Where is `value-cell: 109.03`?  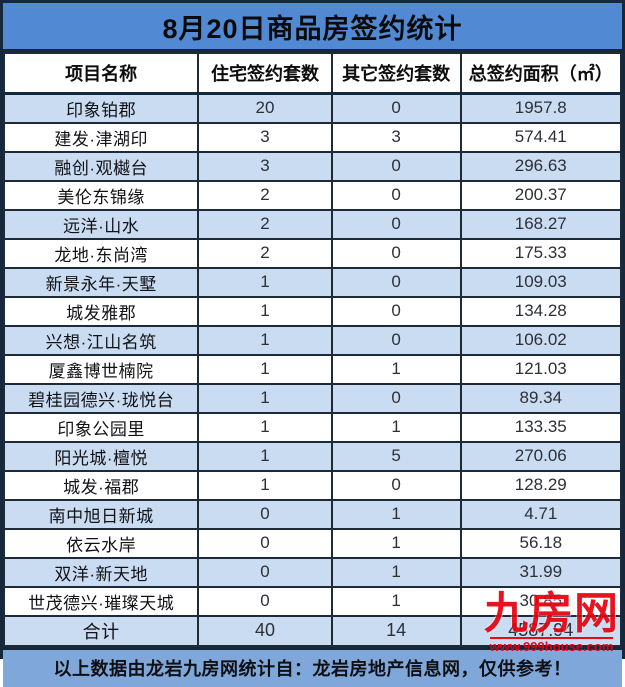 value-cell: 109.03 is located at coordinates (541, 282).